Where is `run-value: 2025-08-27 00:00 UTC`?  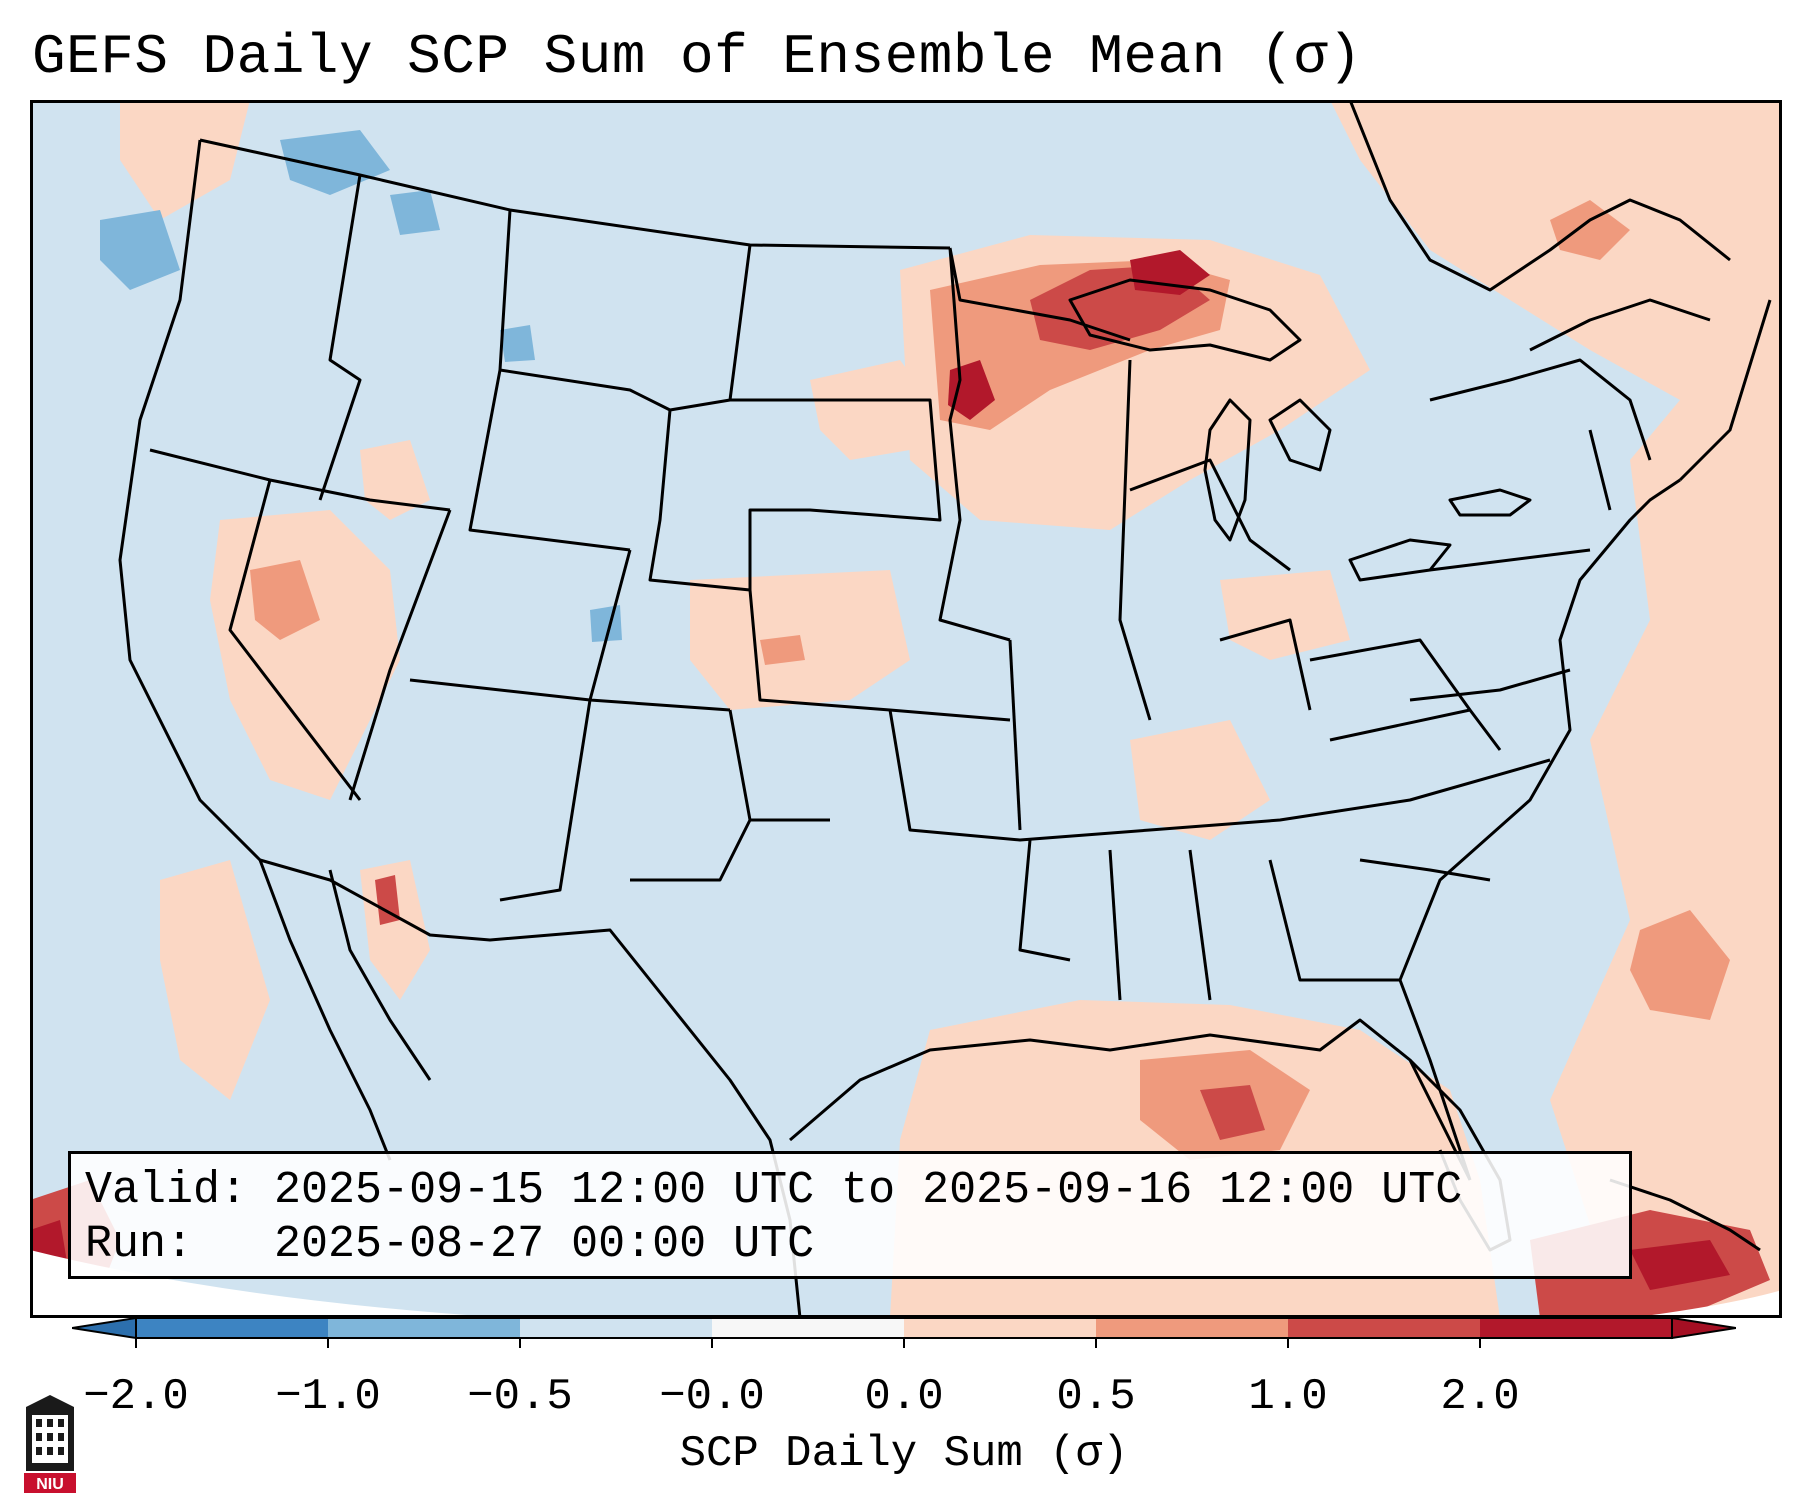
run-value: 2025-08-27 00:00 UTC is located at coordinates (544, 1244).